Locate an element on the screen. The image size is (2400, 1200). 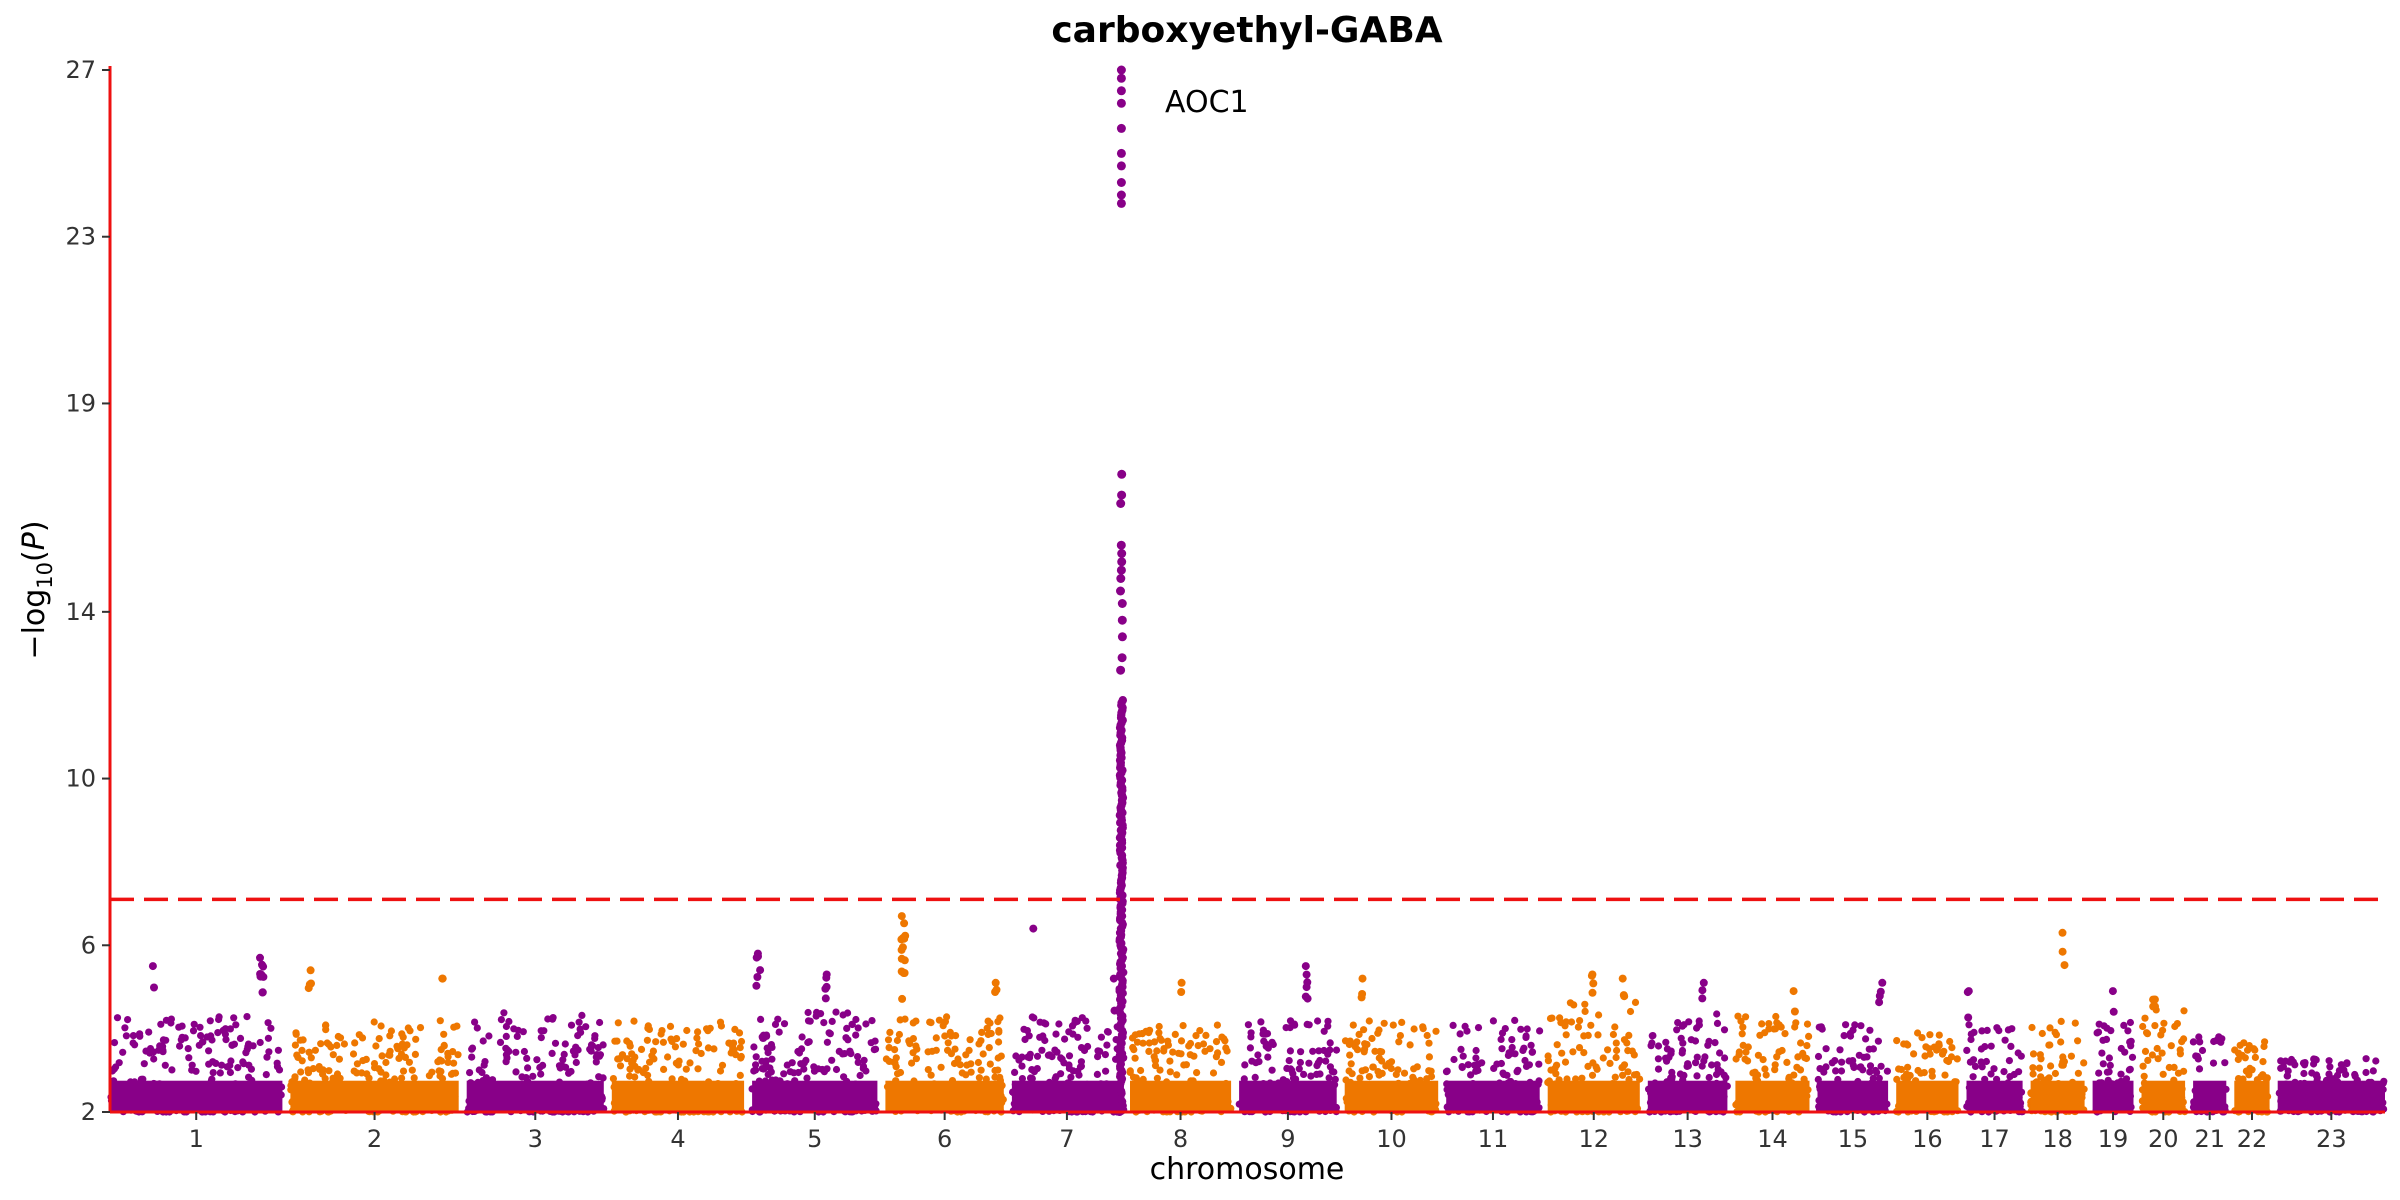
chromosome-15-points is located at coordinates (1852, 1068).